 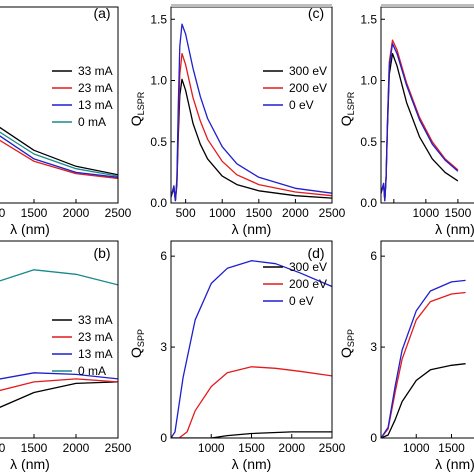 I want to click on legend-label-c: 300 eV, so click(x=308, y=71).